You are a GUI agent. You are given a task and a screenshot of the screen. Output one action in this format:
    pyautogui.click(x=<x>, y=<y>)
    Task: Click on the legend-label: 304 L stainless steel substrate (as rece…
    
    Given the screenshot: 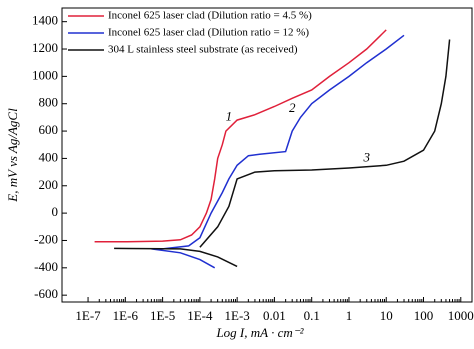 What is the action you would take?
    pyautogui.click(x=203, y=50)
    